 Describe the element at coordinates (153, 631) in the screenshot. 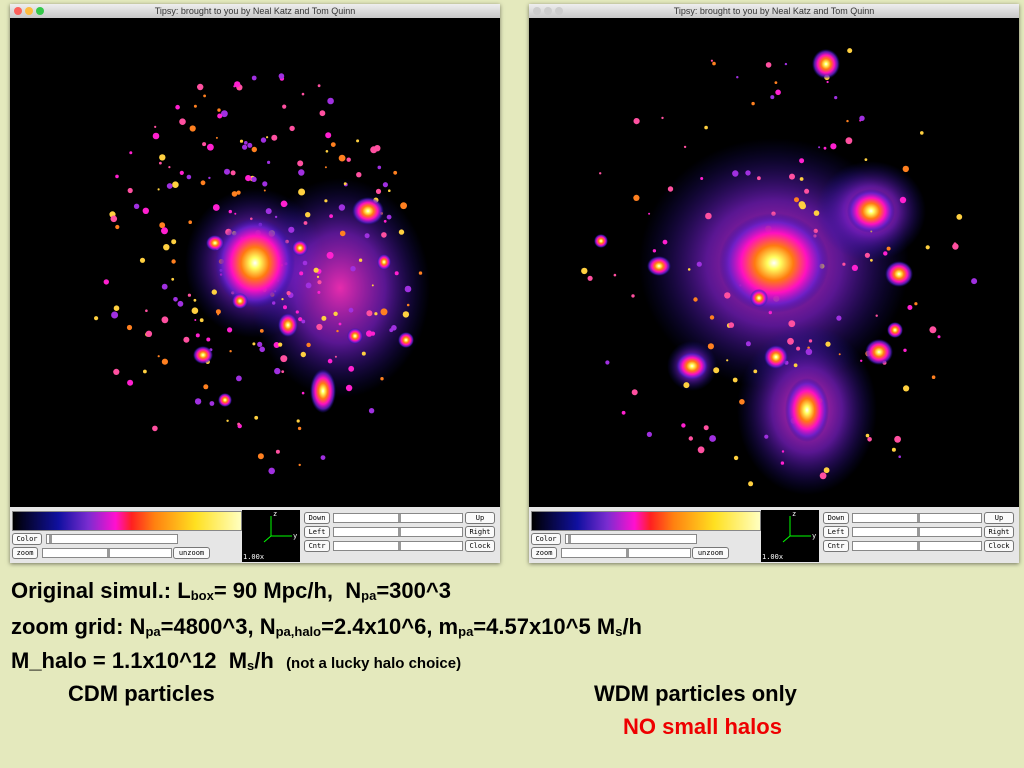

I see `subscript: pa` at that location.